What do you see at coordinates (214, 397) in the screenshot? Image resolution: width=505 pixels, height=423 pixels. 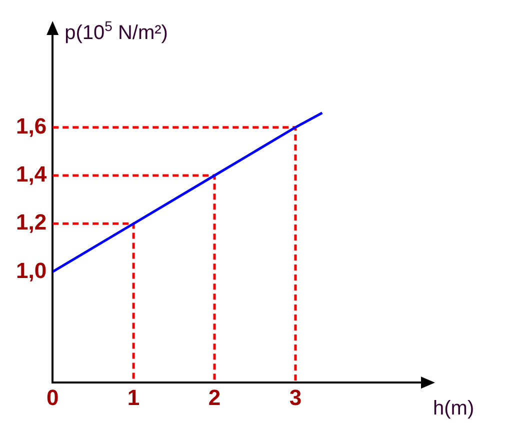 I see `x-tick-label: 2` at bounding box center [214, 397].